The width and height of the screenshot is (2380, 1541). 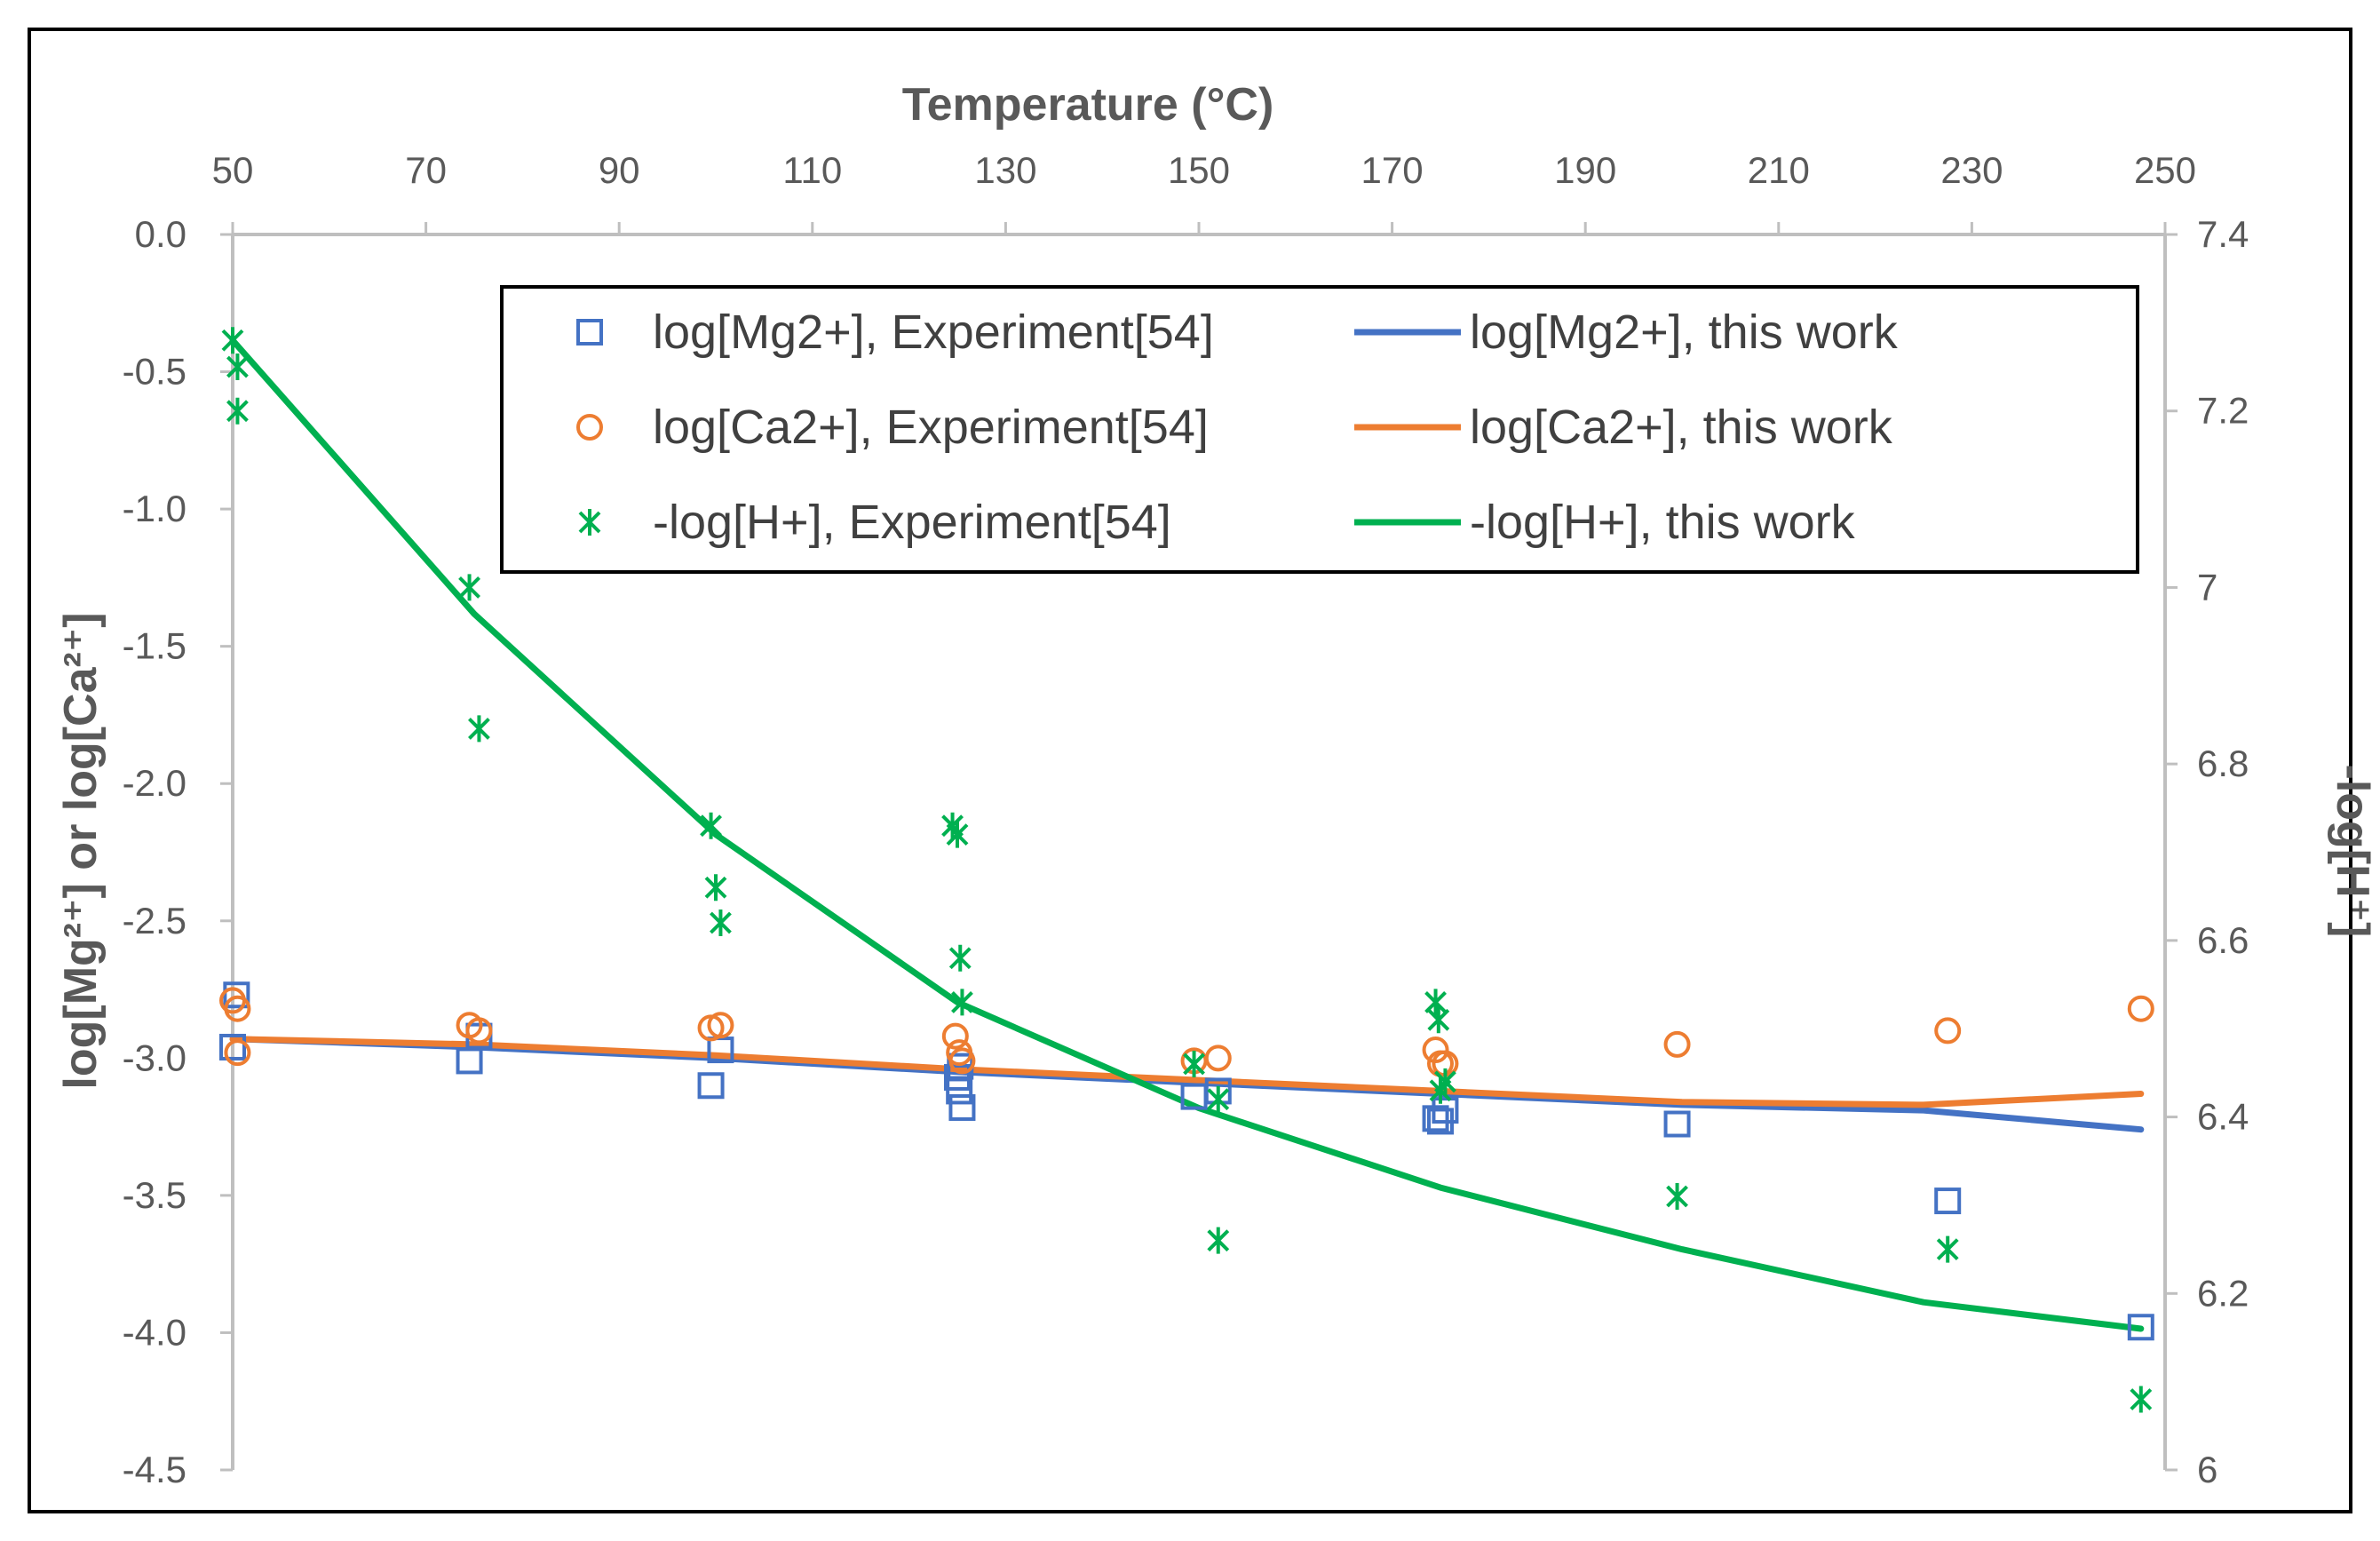 What do you see at coordinates (2223, 234) in the screenshot?
I see `y2-tick-label: 7.4` at bounding box center [2223, 234].